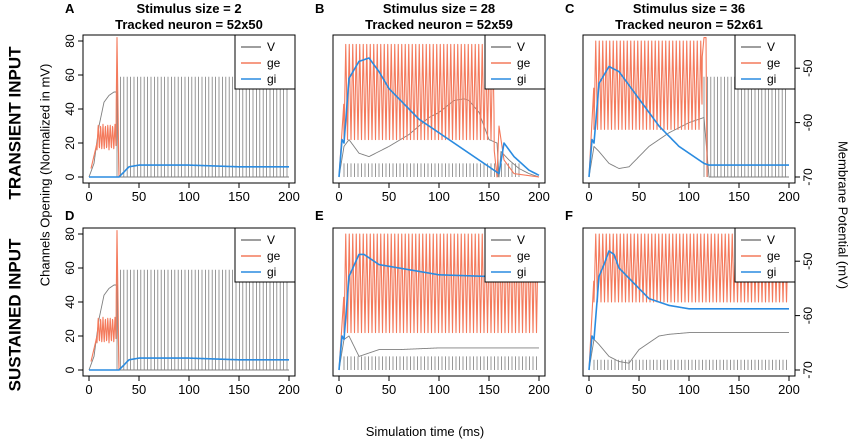 The height and width of the screenshot is (444, 851). Describe the element at coordinates (14, 123) in the screenshot. I see `row-label-transient: TRANSIENT INPUT` at that location.